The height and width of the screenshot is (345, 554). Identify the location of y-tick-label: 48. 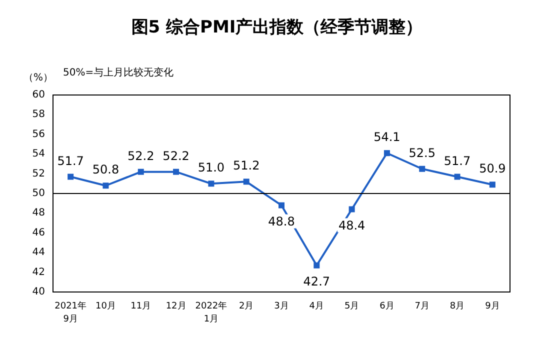
(38, 213).